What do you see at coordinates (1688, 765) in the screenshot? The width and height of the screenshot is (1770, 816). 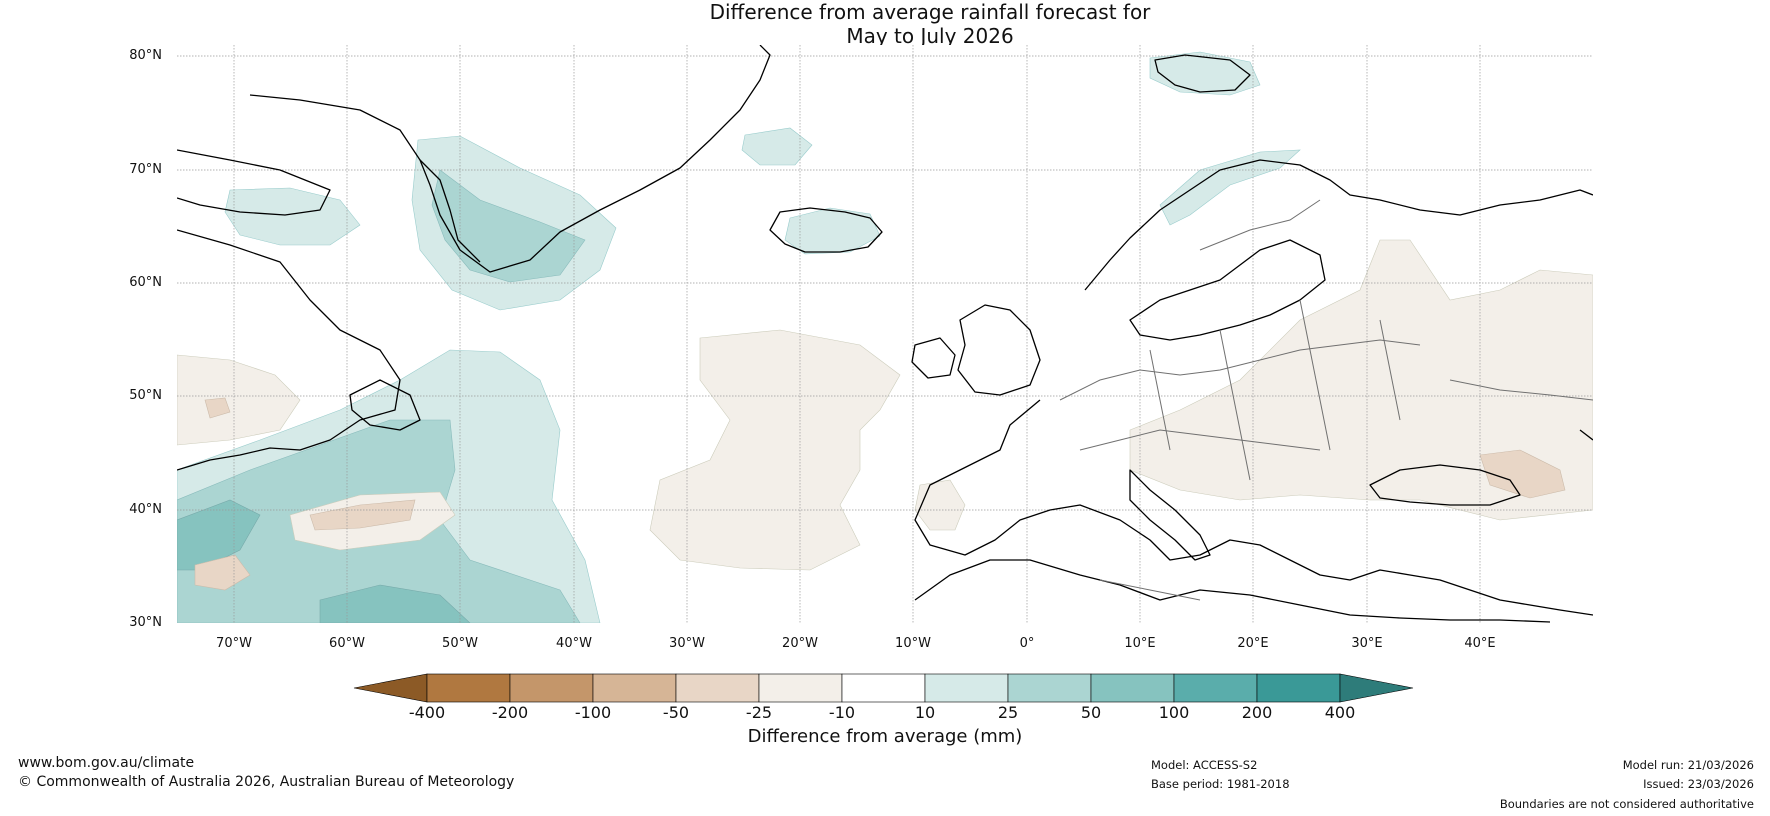 I see `footer-model-run: Model run: 21/03/2026` at bounding box center [1688, 765].